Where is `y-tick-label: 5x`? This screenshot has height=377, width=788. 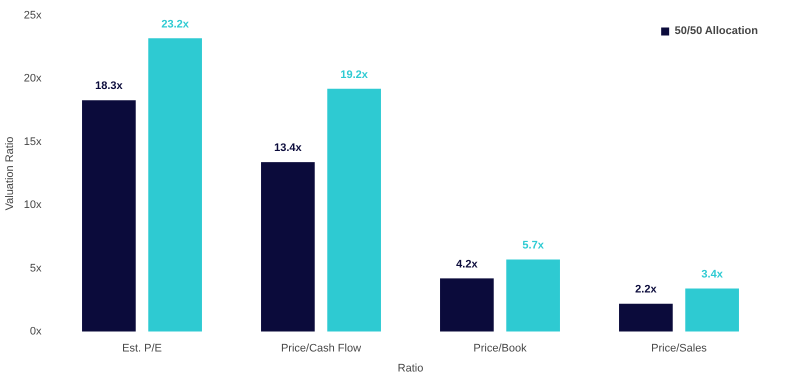
y-tick-label: 5x is located at coordinates (36, 268).